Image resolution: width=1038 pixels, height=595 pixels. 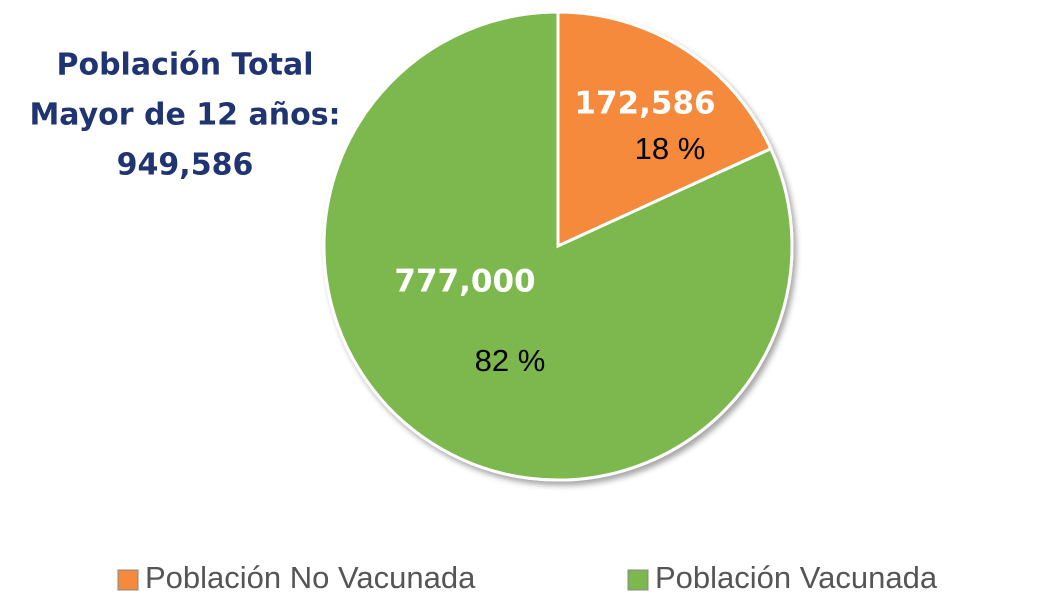 I want to click on percent-label: 82 %, so click(x=510, y=360).